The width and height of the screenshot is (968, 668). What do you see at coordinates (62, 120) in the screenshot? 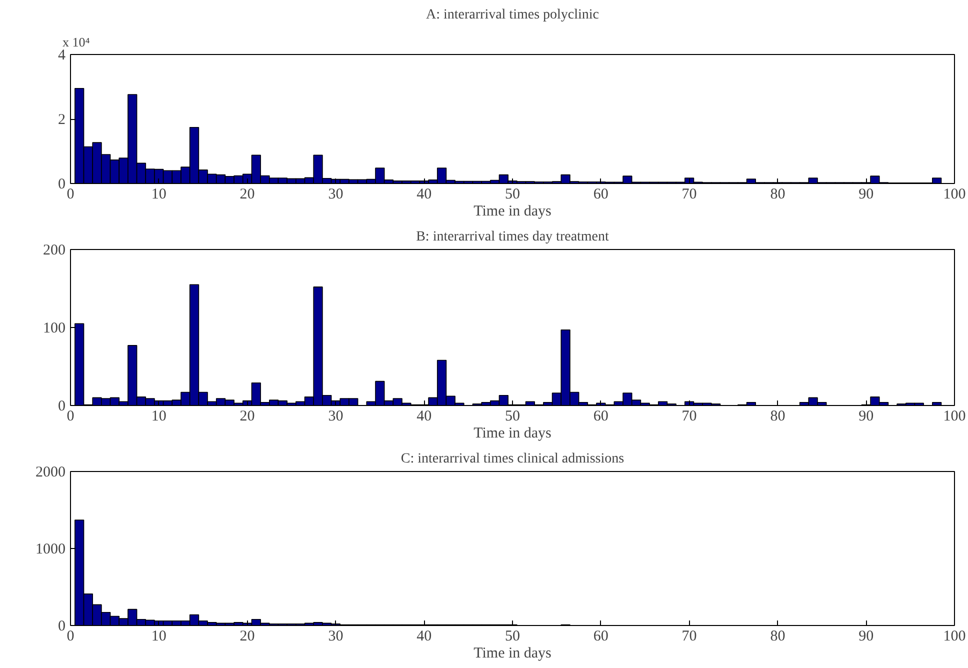
I see `y-tick-label: 2` at bounding box center [62, 120].